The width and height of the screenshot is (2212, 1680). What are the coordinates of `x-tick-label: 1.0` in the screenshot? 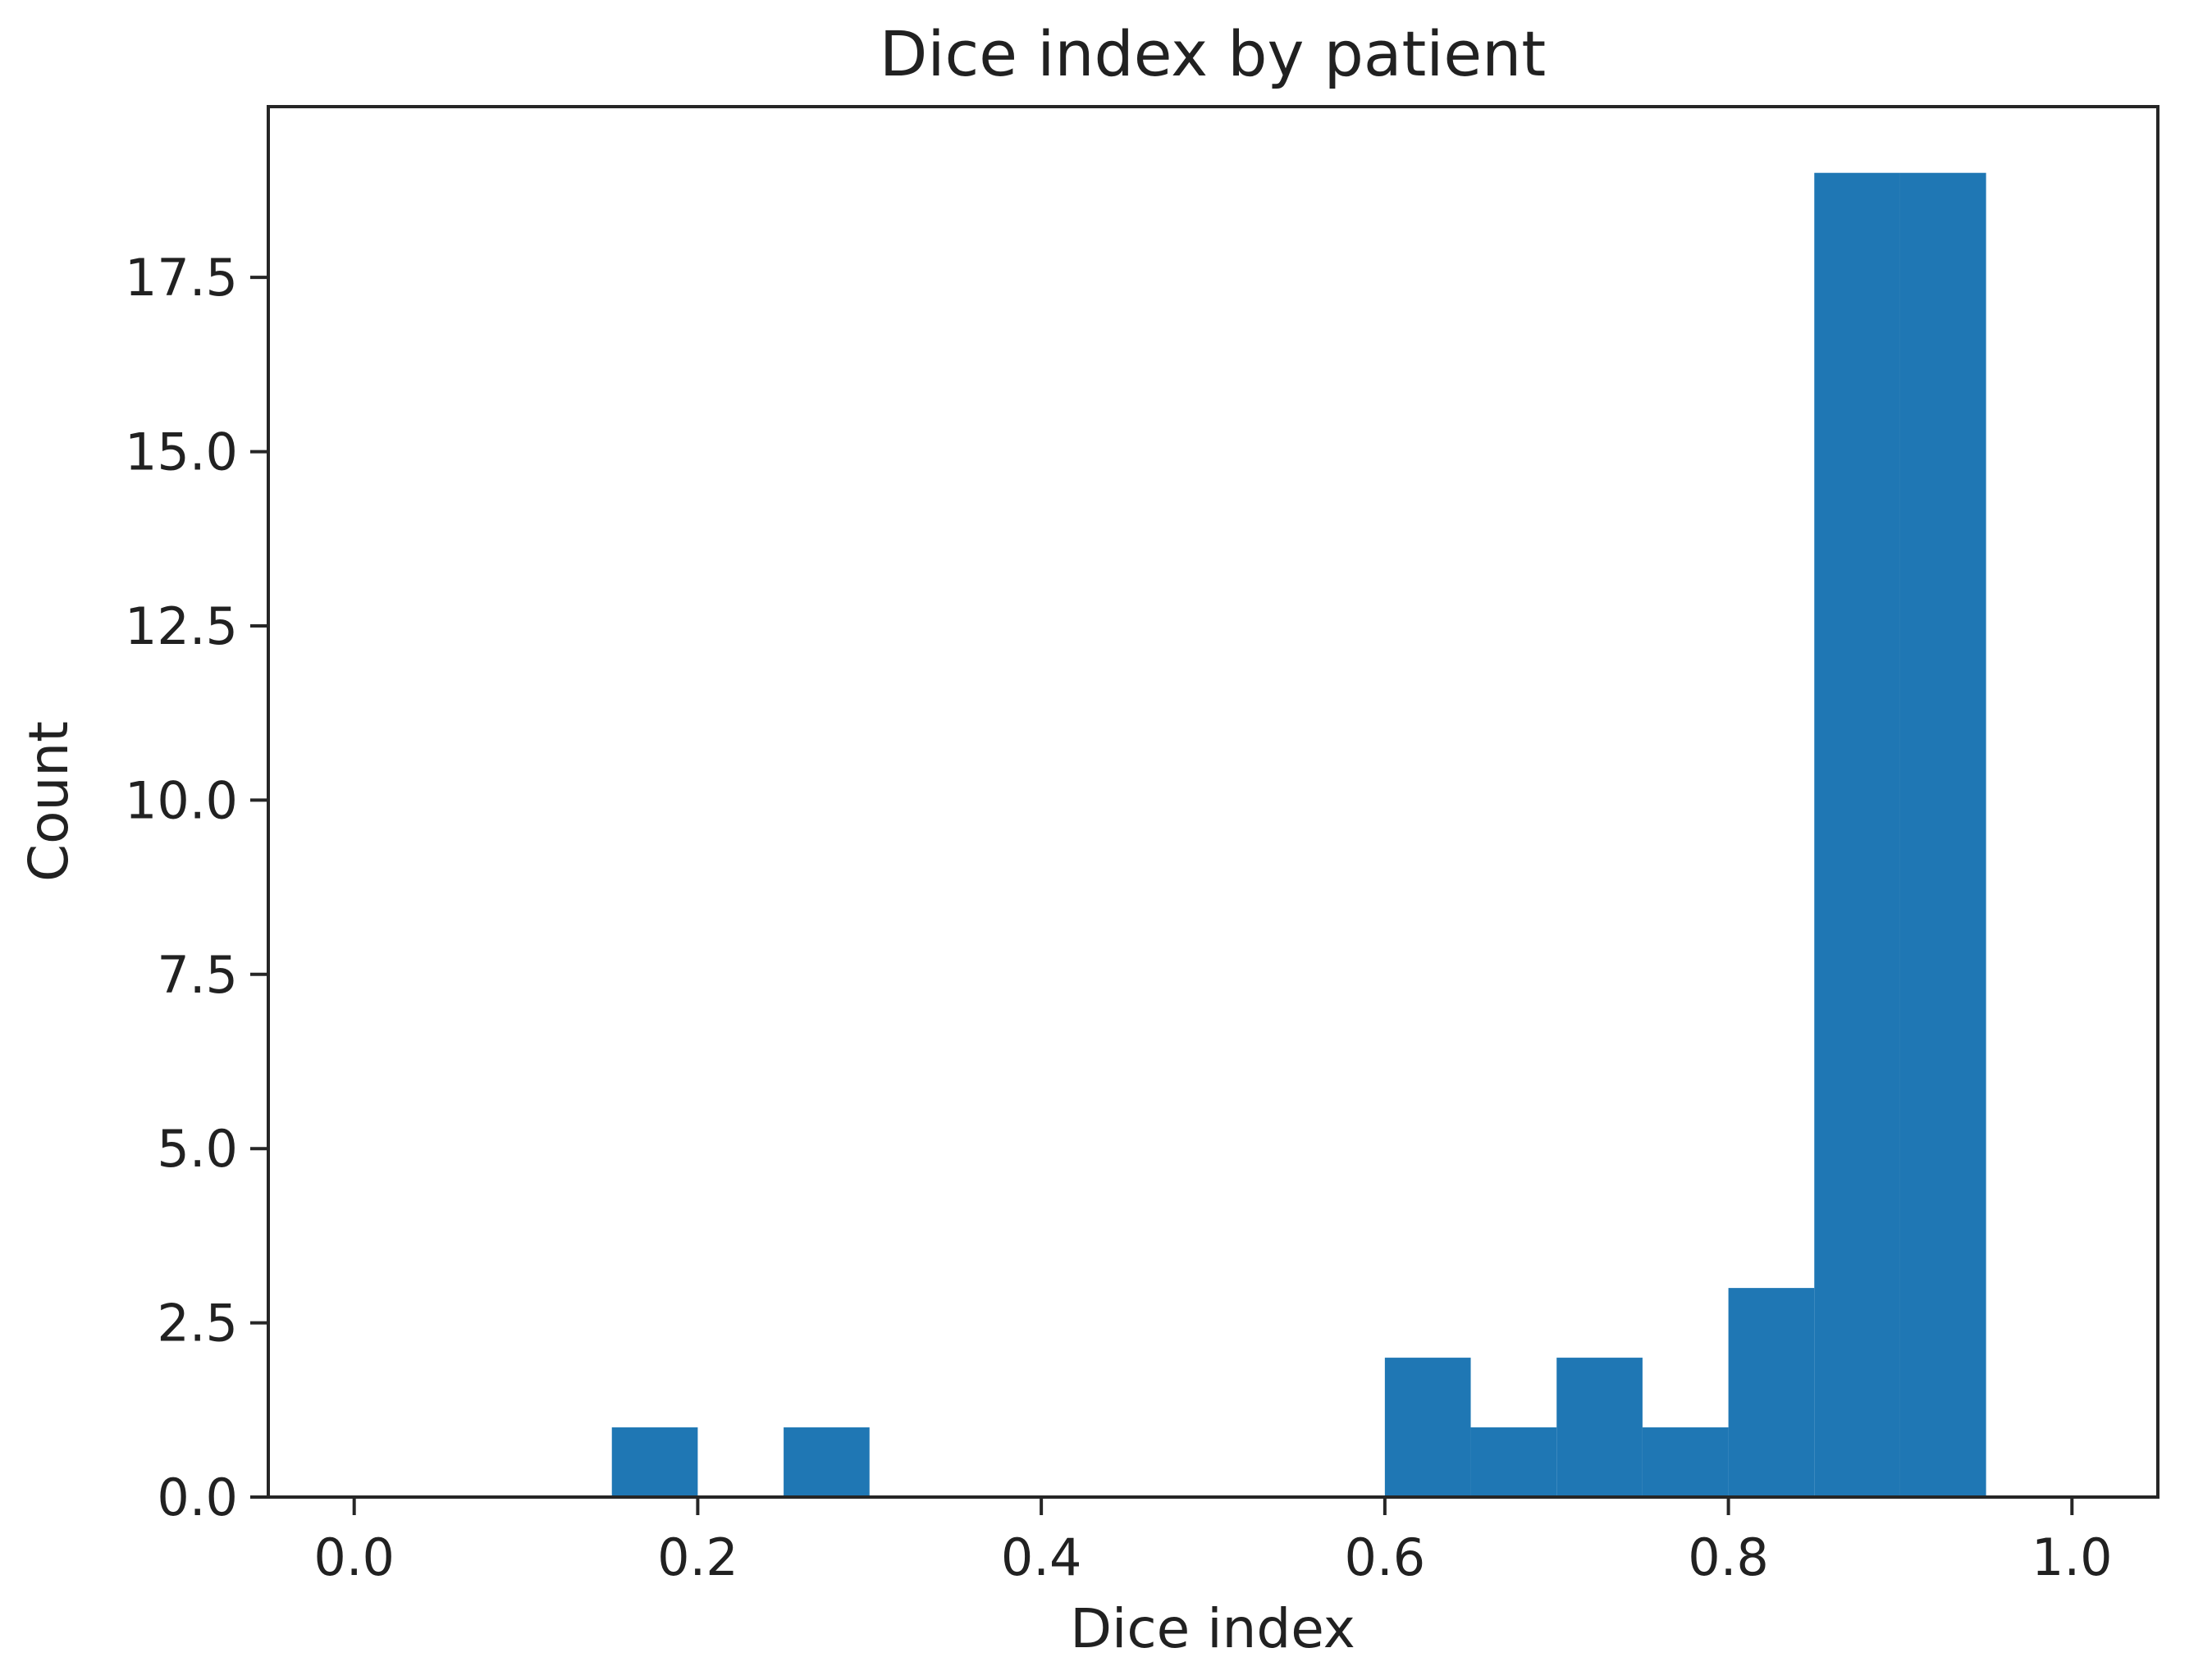 It's located at (2072, 1557).